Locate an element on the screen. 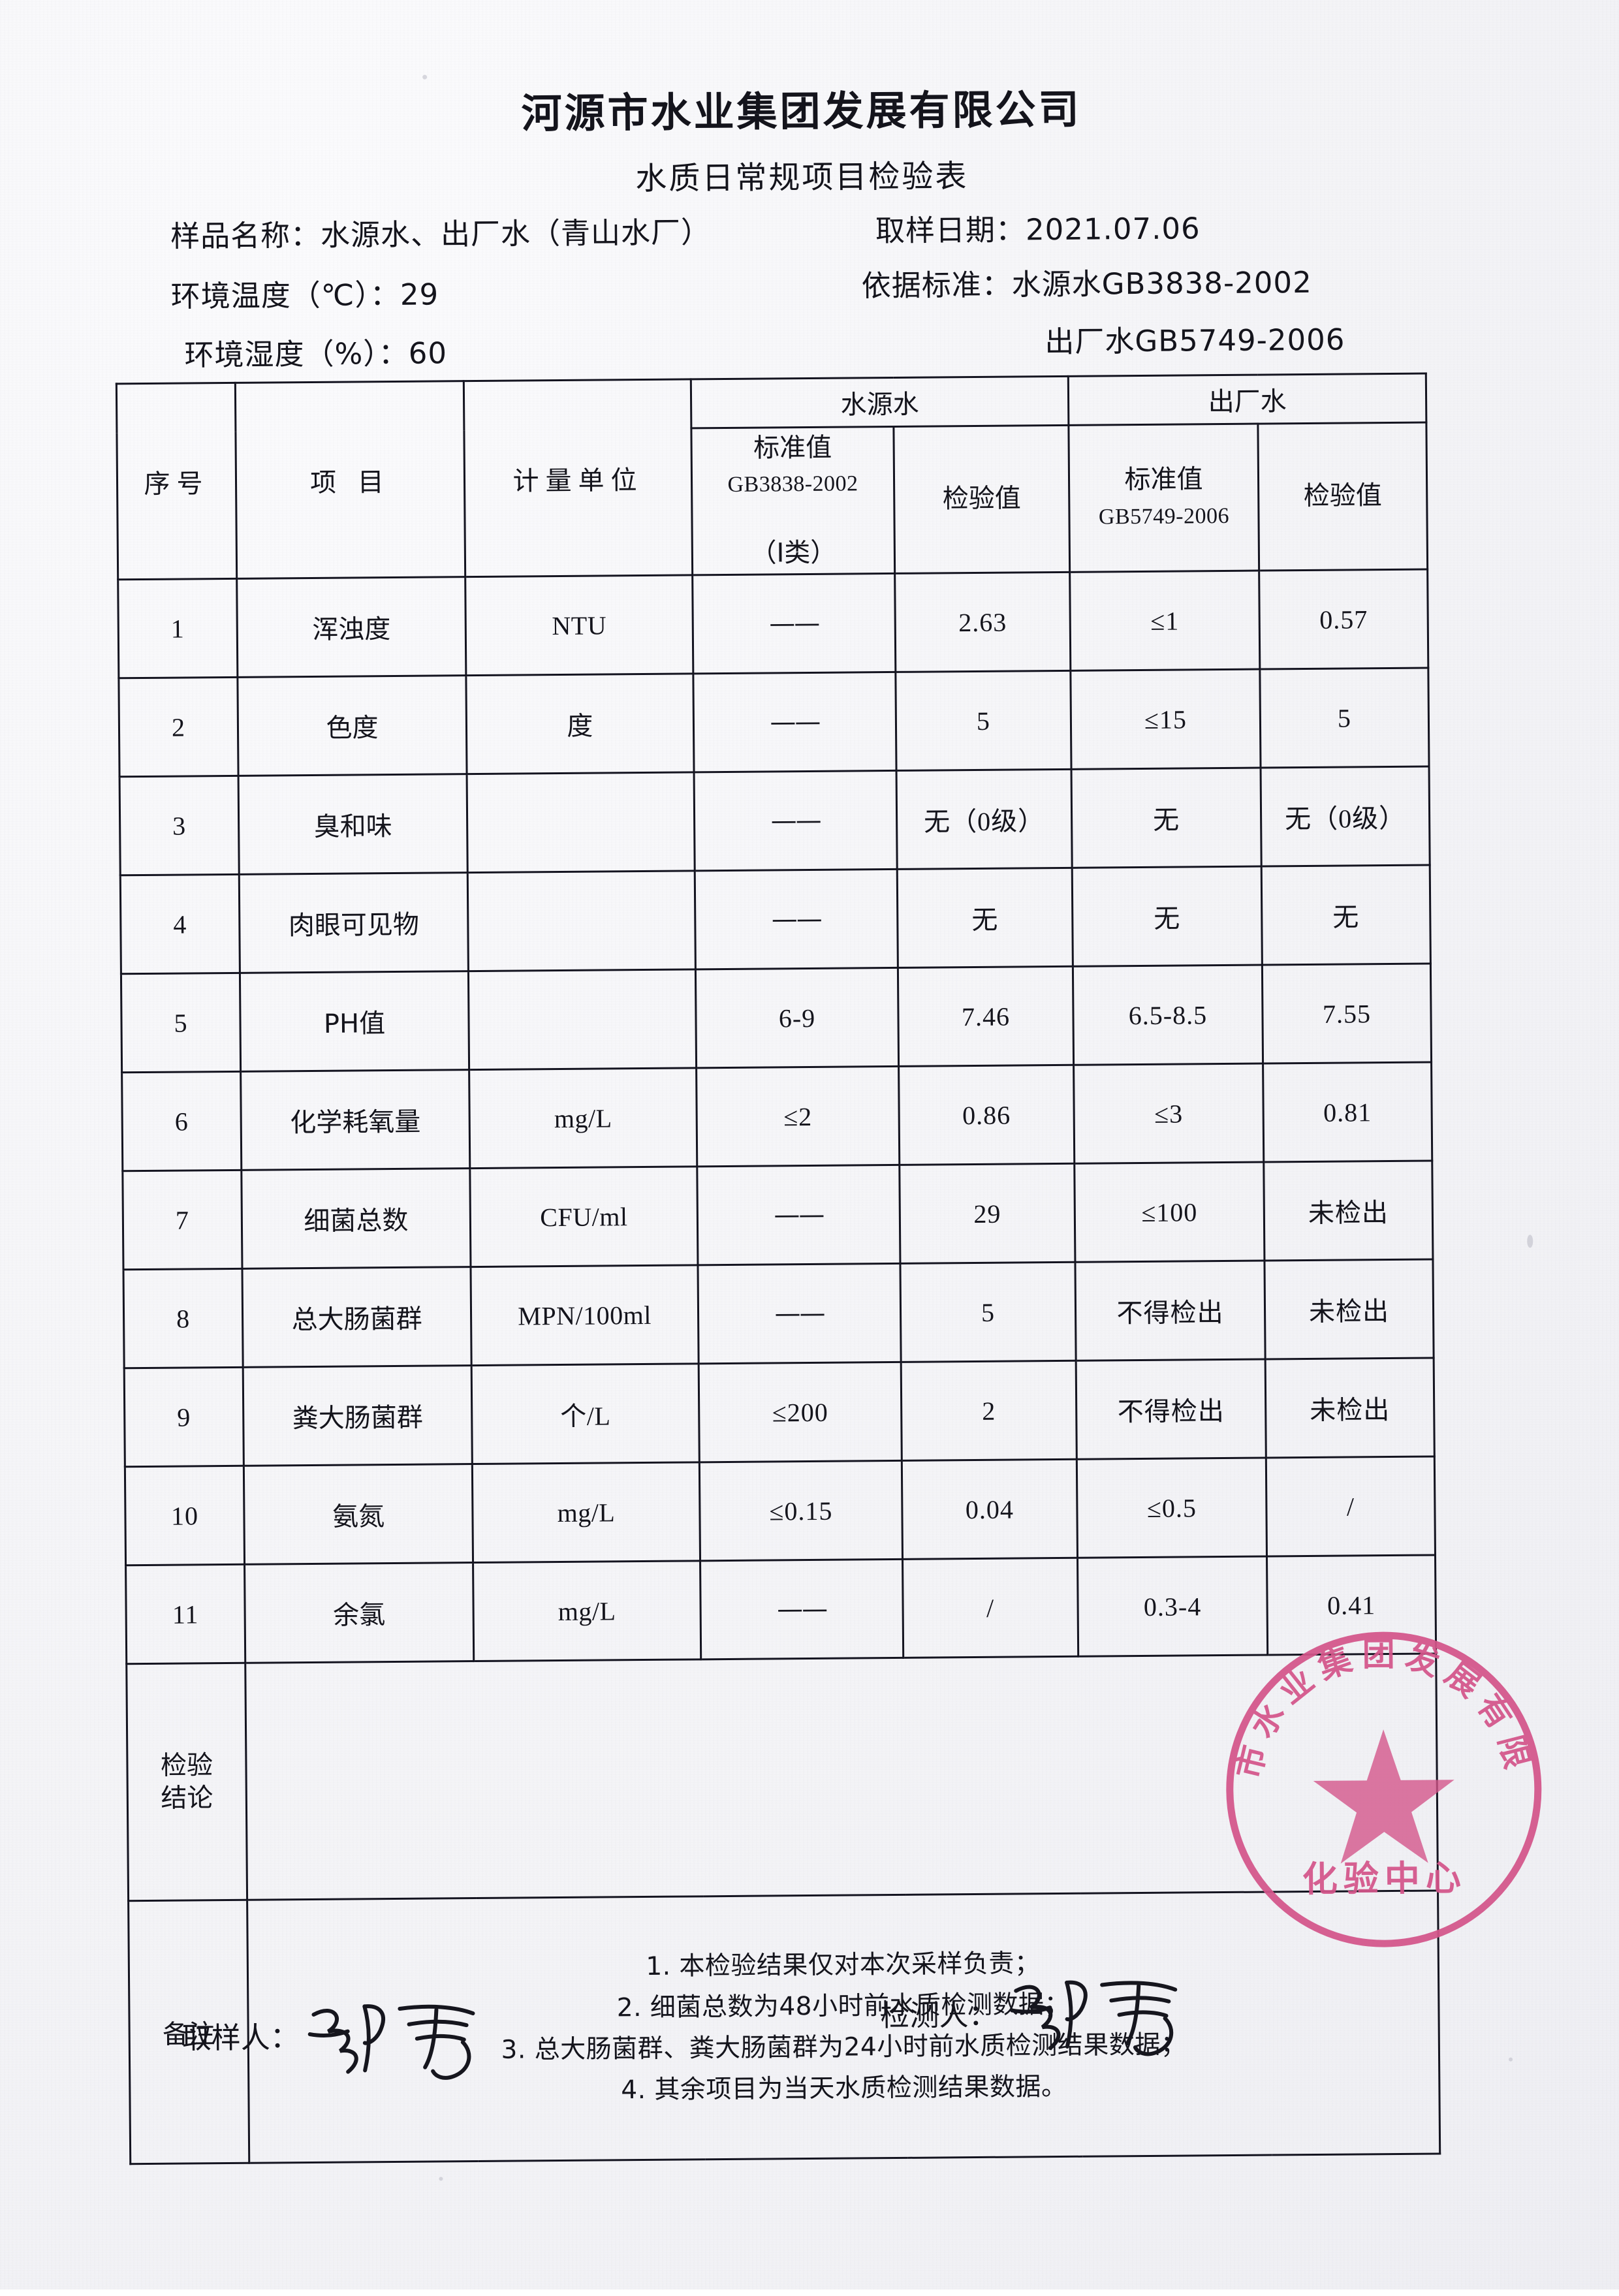 Image resolution: width=1619 pixels, height=2296 pixels. table-row: 2 色度 度 —— 5 ≤15 5 is located at coordinates (774, 723).